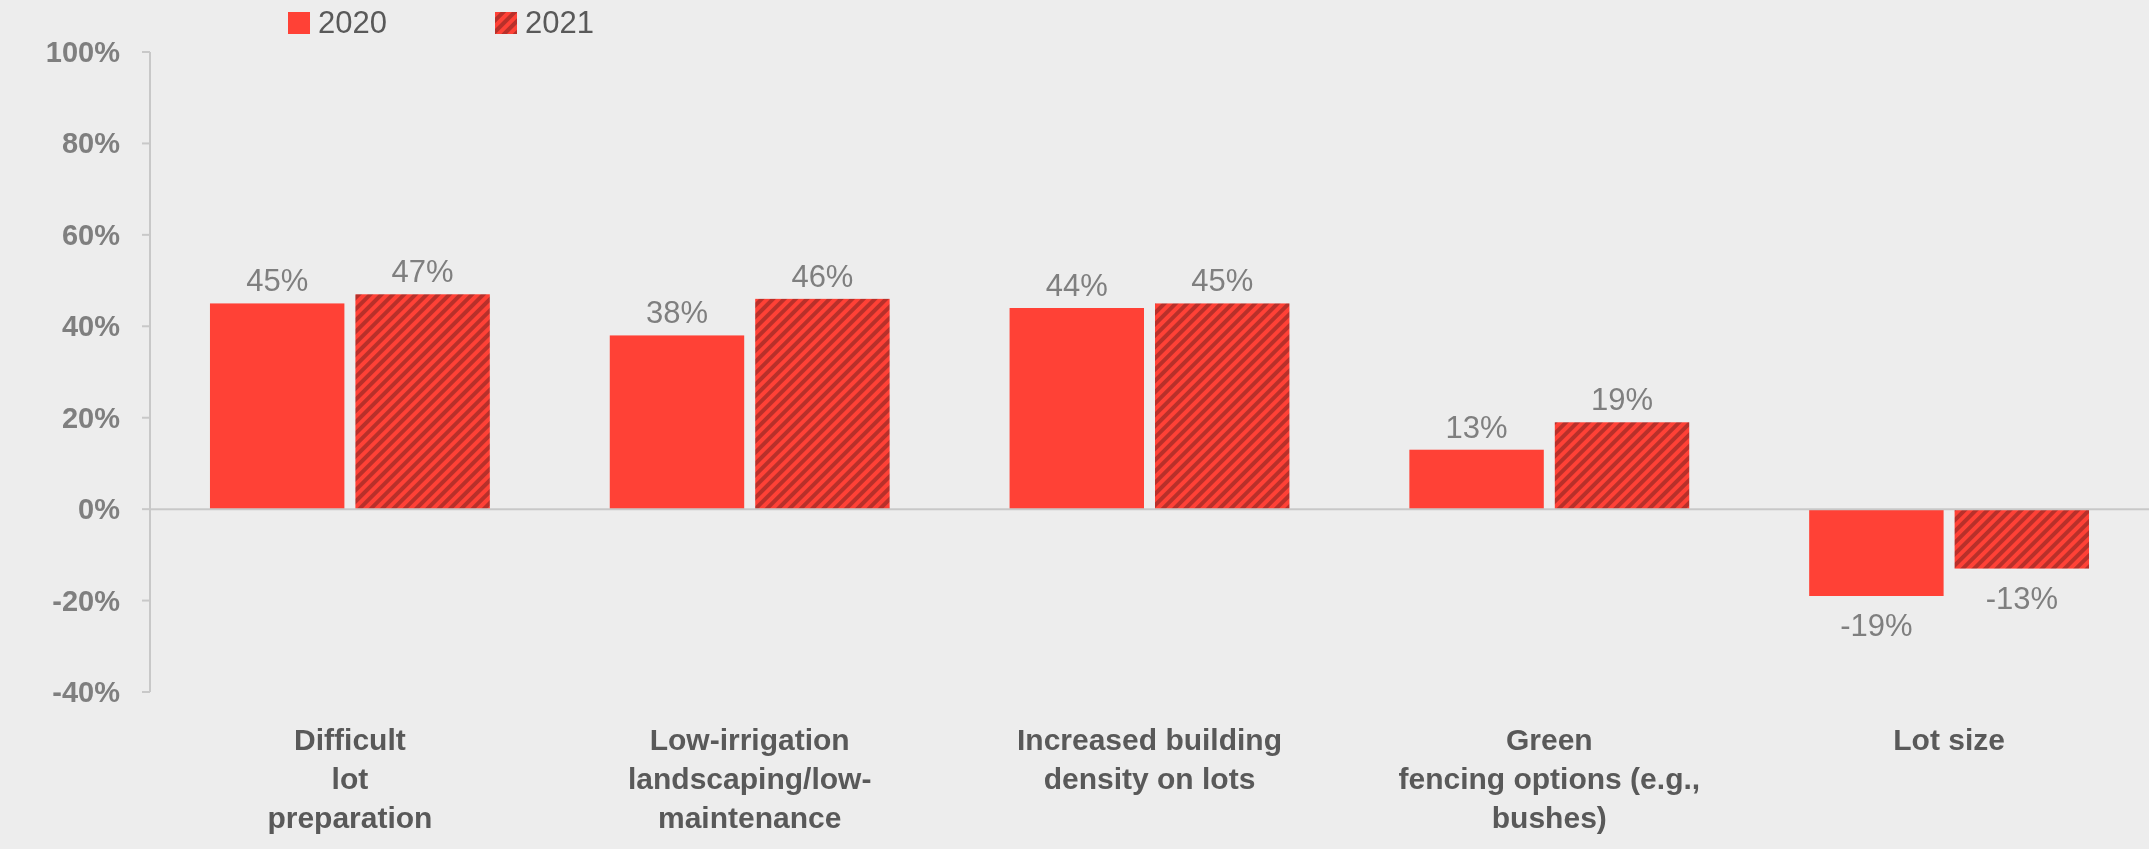 This screenshot has height=849, width=2149. I want to click on y-tick-label: 100%, so click(83, 52).